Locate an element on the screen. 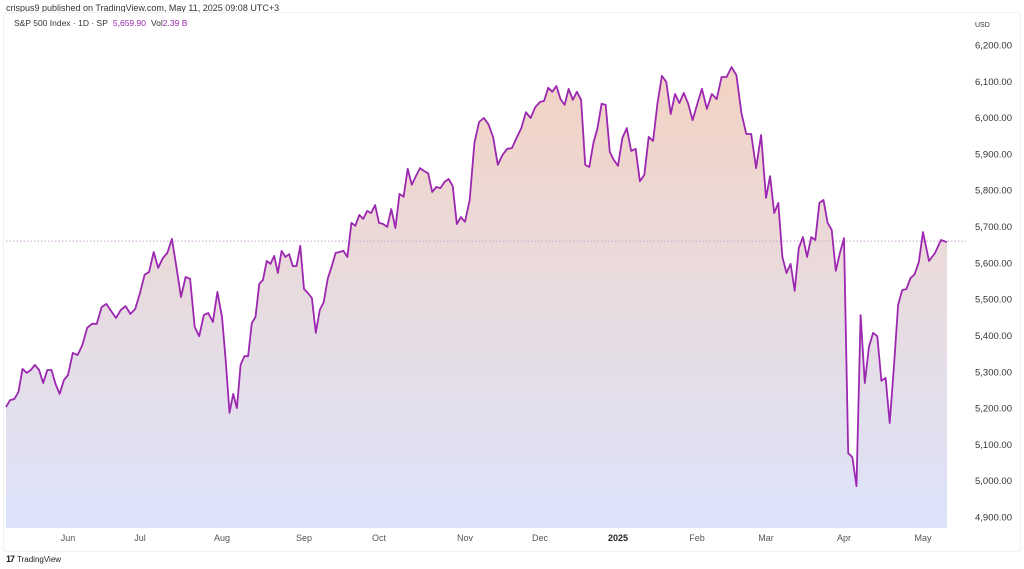 This screenshot has width=1024, height=569. x-tick-label: Jul is located at coordinates (140, 538).